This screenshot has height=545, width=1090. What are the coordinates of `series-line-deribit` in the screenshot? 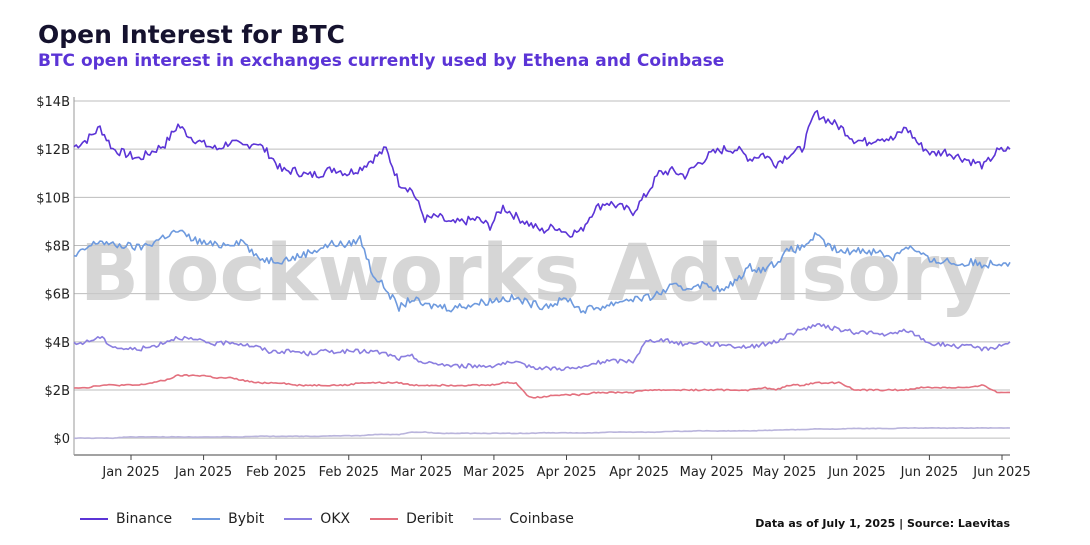 It's located at (541, 386).